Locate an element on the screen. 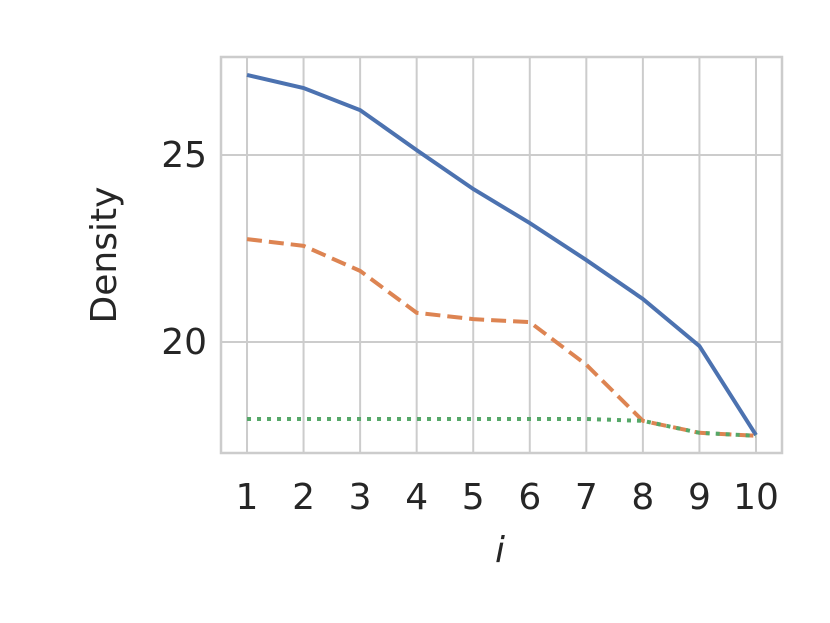 The height and width of the screenshot is (623, 830). x-tick-label: 7 is located at coordinates (586, 497).